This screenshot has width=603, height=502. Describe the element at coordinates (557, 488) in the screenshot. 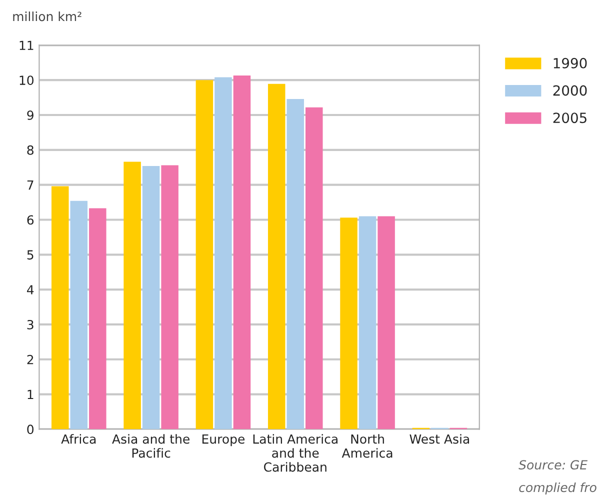

I see `text: complied fro` at that location.